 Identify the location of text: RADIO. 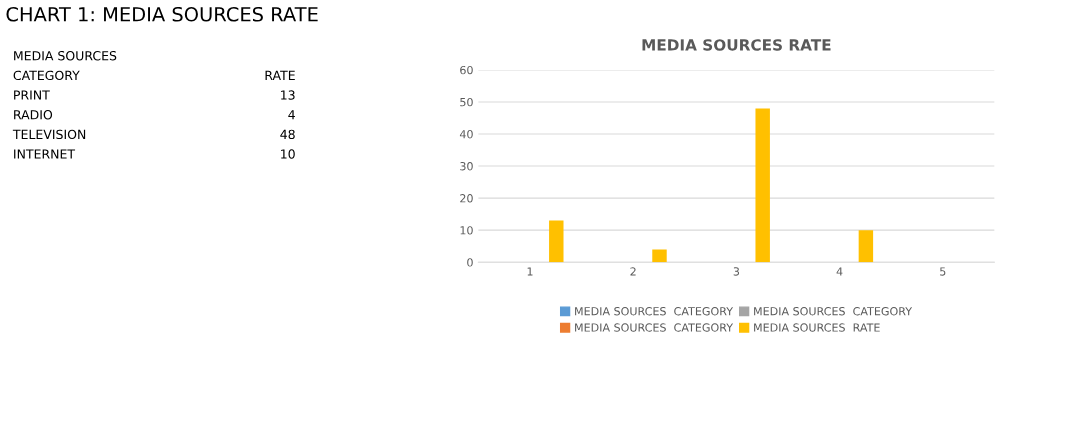
(33, 114).